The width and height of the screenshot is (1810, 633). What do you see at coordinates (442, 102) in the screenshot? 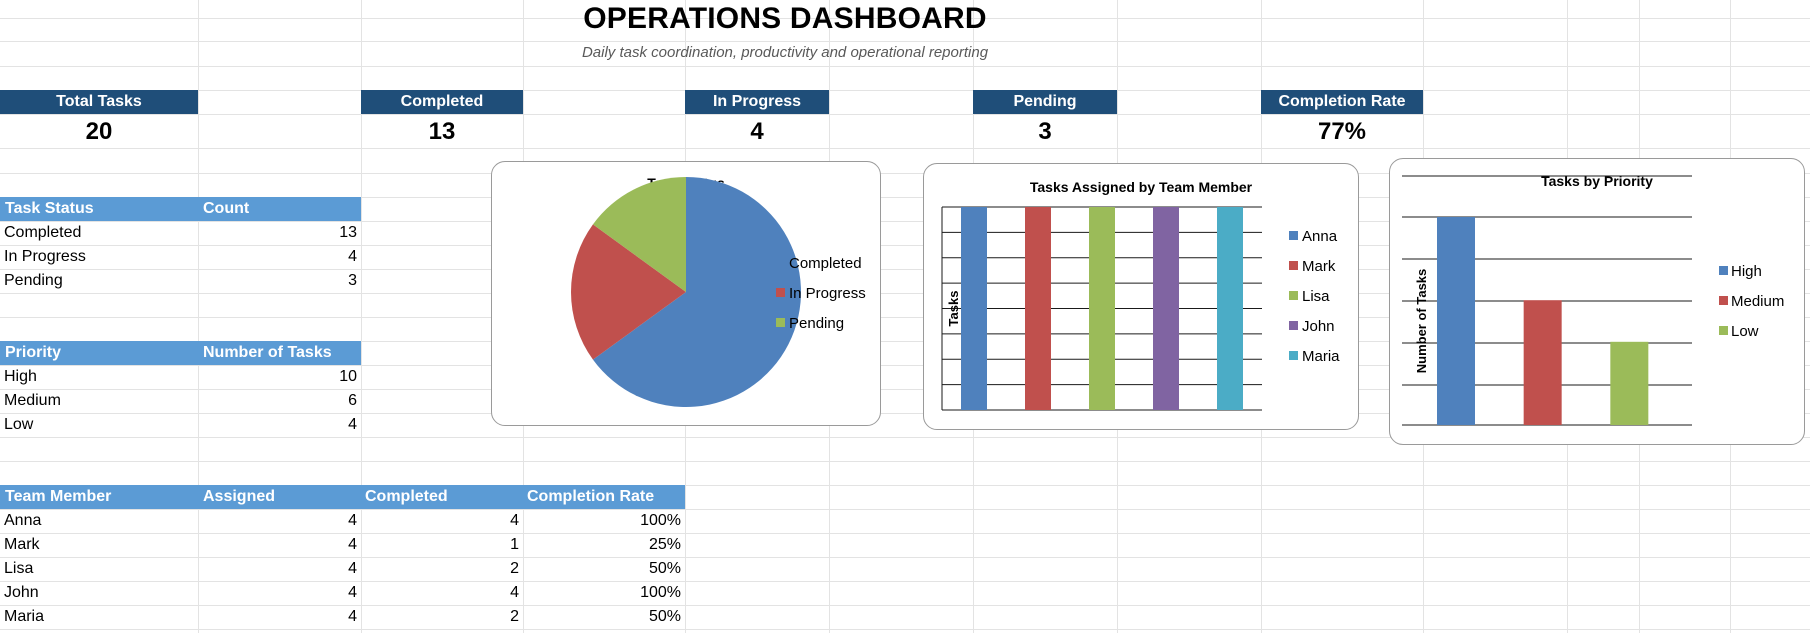
I see `kpi-completed-label: Completed` at bounding box center [442, 102].